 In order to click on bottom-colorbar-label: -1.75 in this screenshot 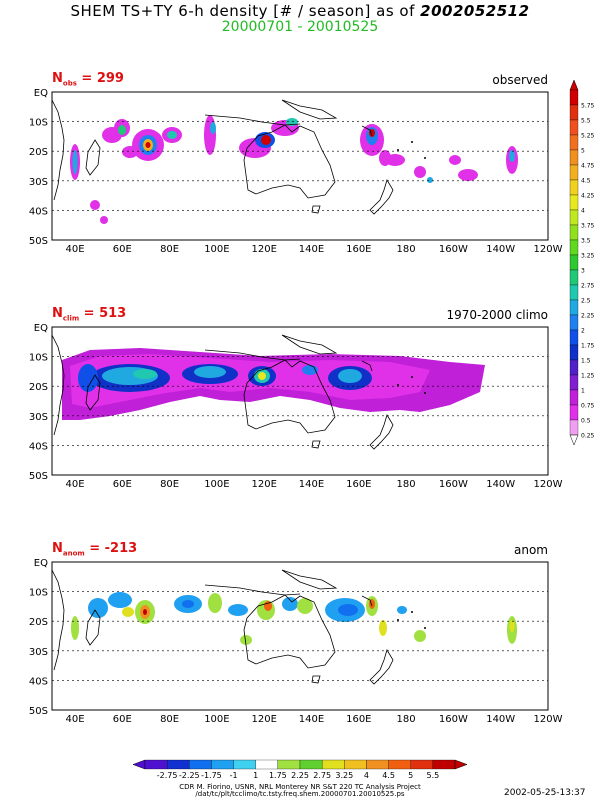, I will do `click(211, 775)`.